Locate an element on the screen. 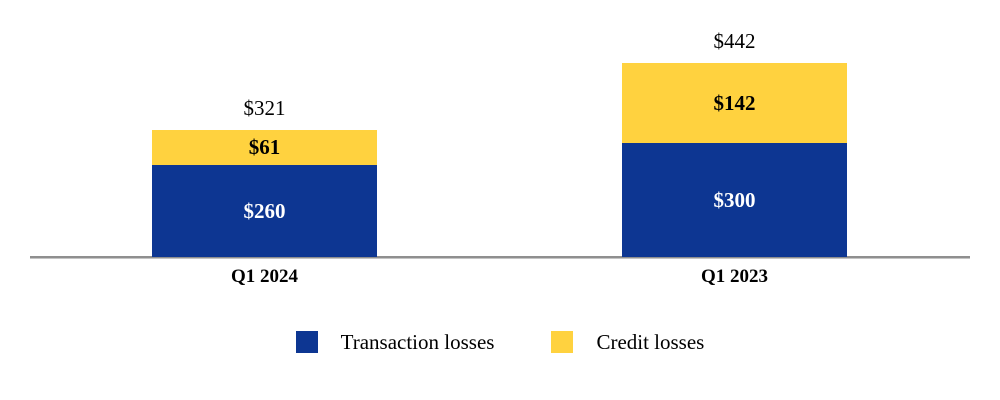 Image resolution: width=1000 pixels, height=400 pixels. bar-segment-transaction-losses: $260 is located at coordinates (264, 211).